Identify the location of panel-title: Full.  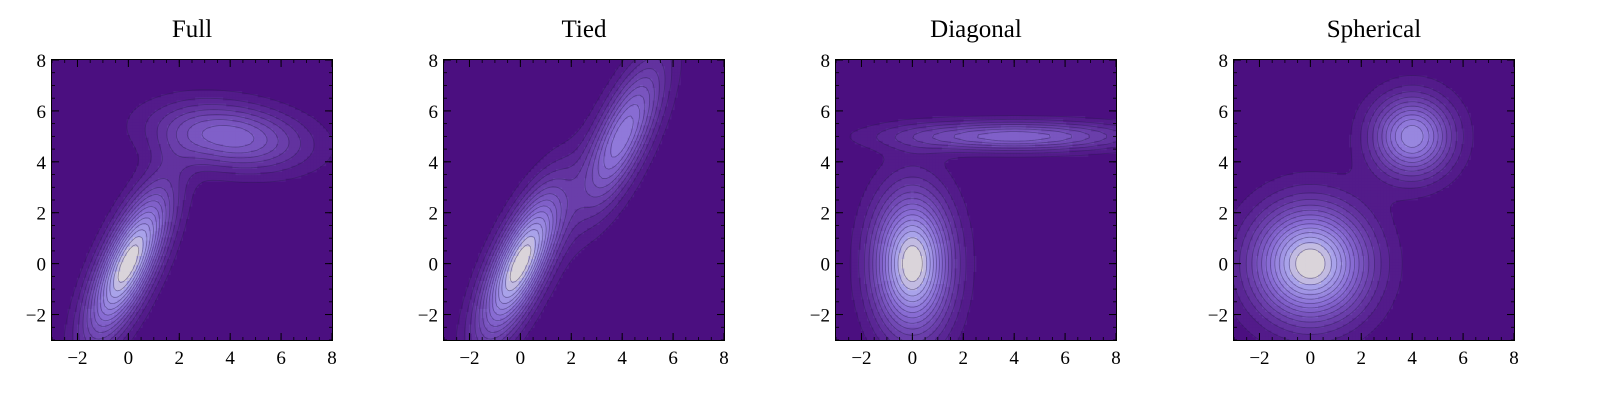
(192, 29).